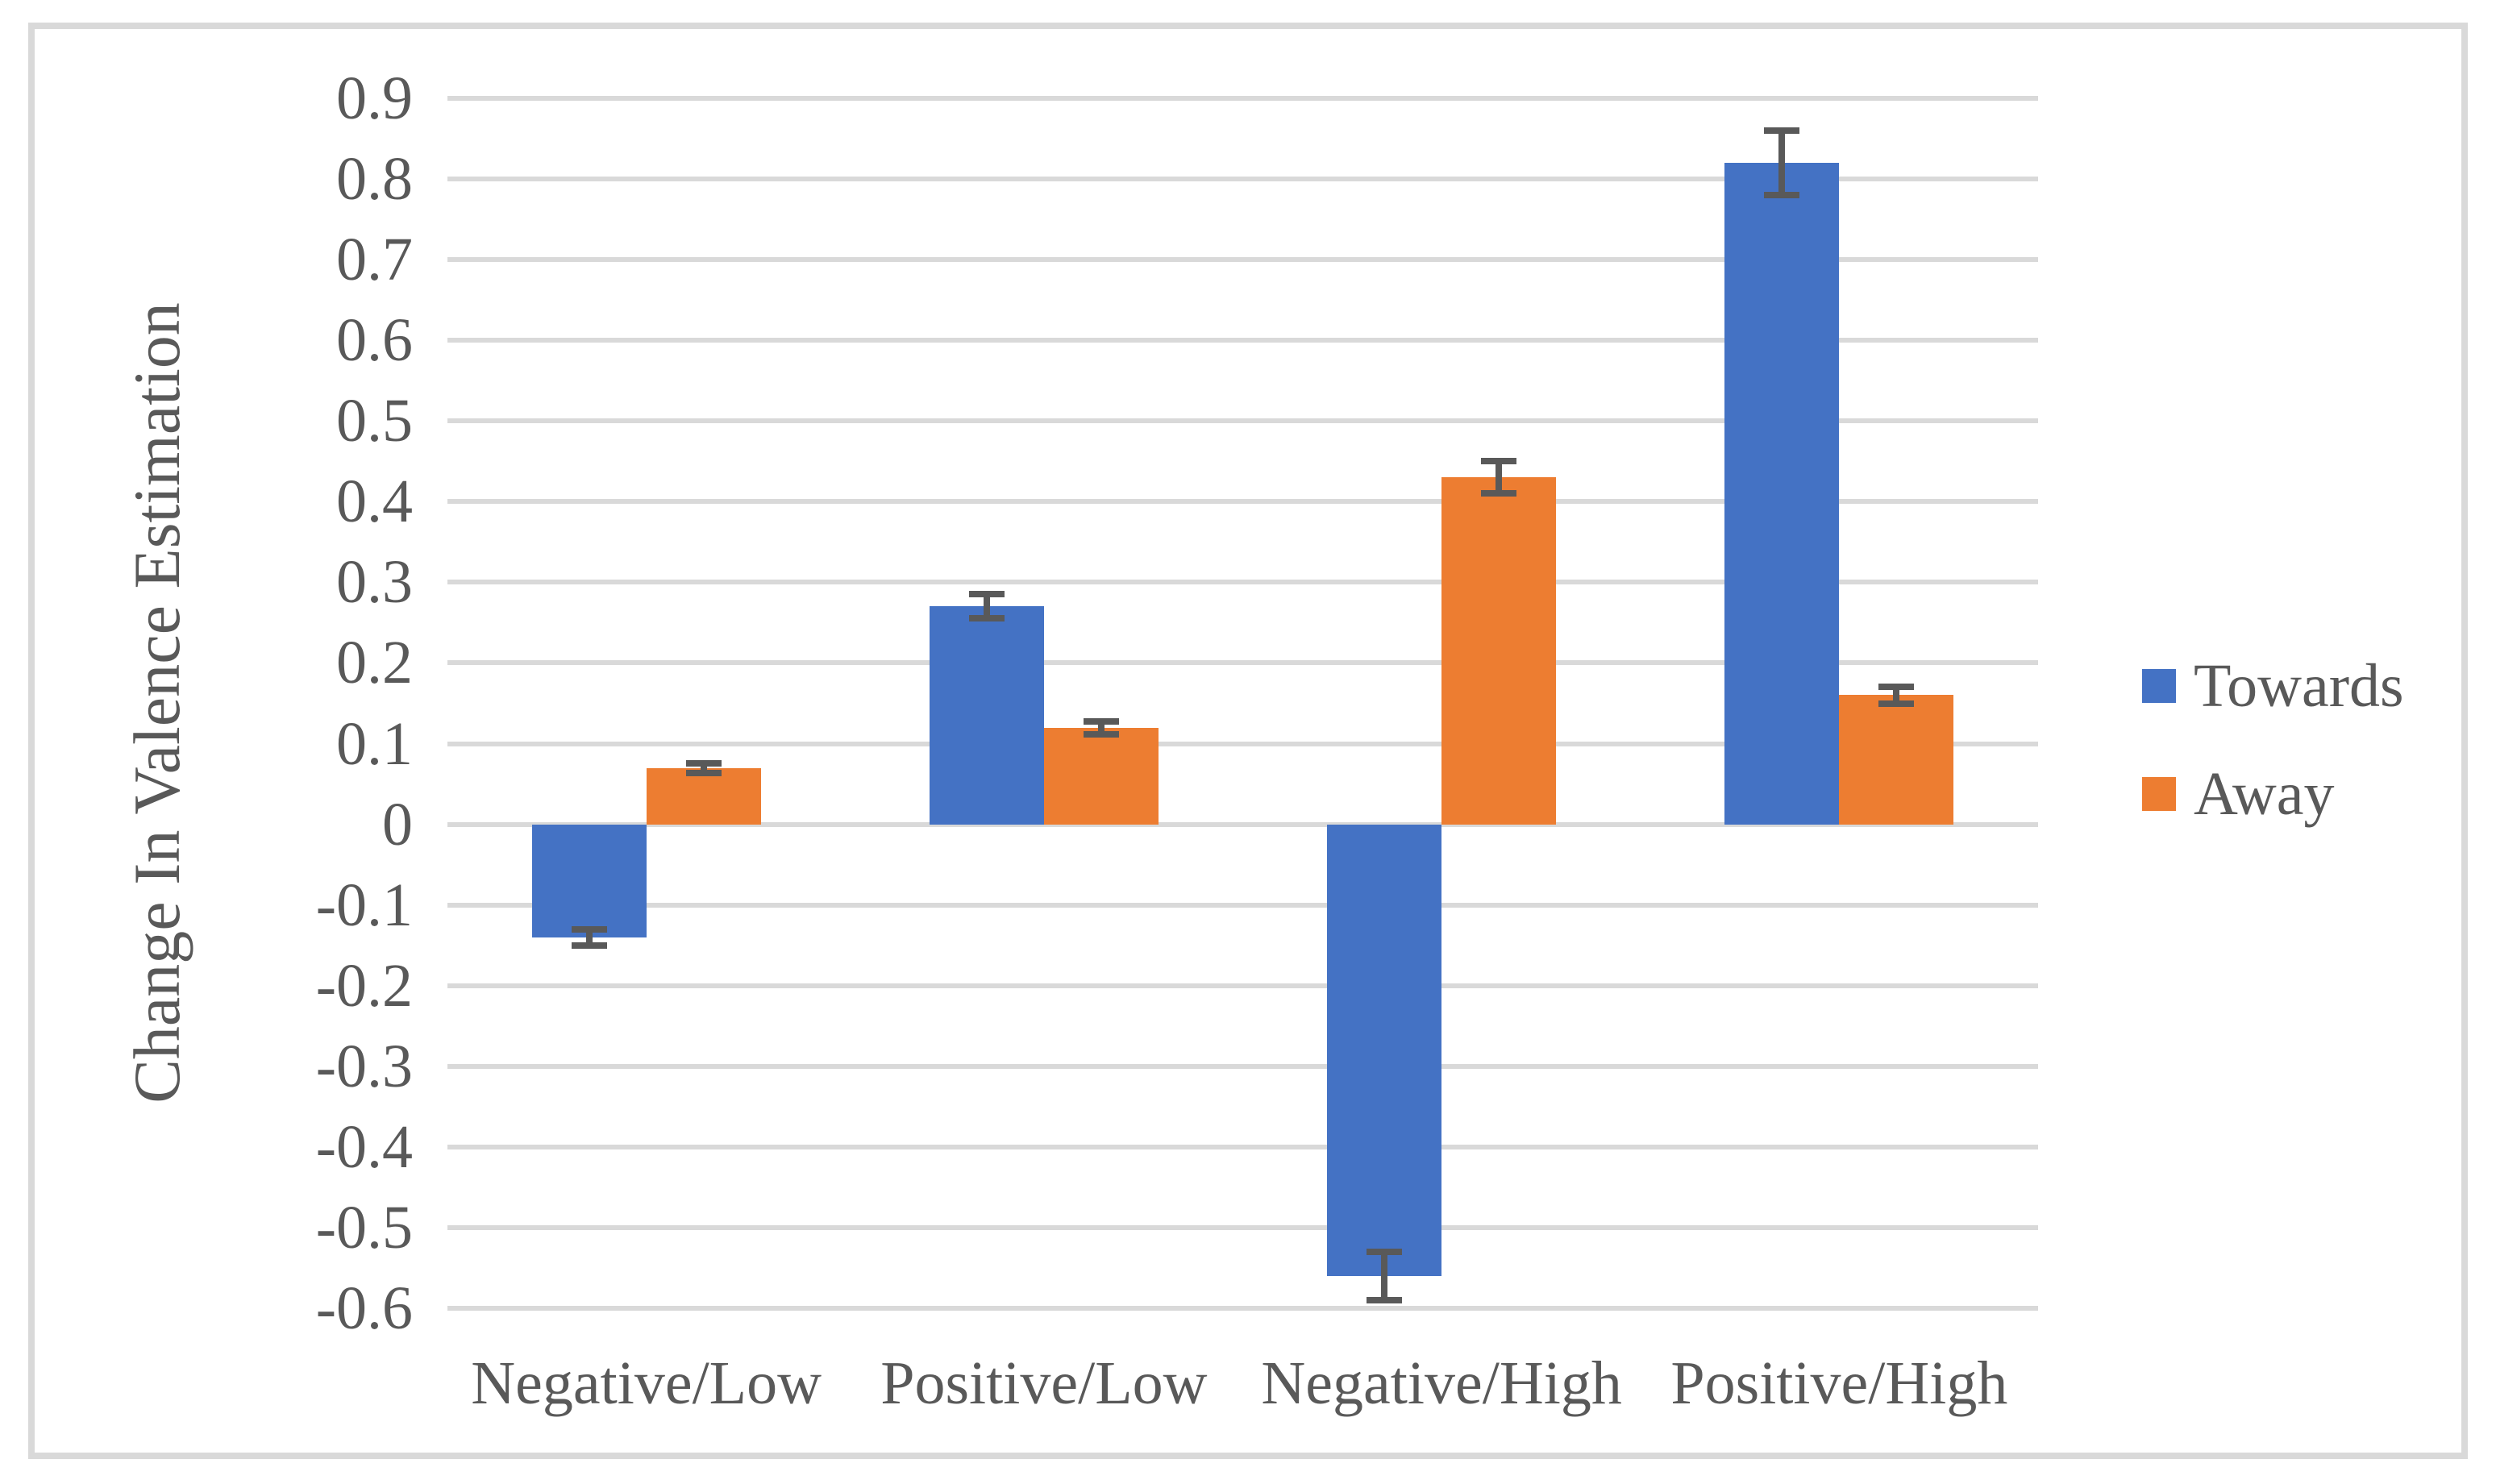 This screenshot has width=2496, height=1484. I want to click on y-tick-label: 0.2, so click(374, 663).